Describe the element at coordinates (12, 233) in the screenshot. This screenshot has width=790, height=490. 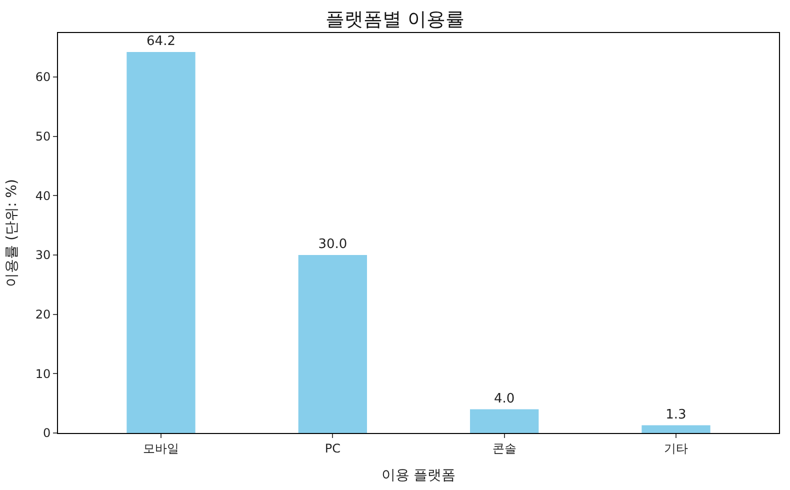
I see `y-axis-title: 이용률 (단위: %)` at that location.